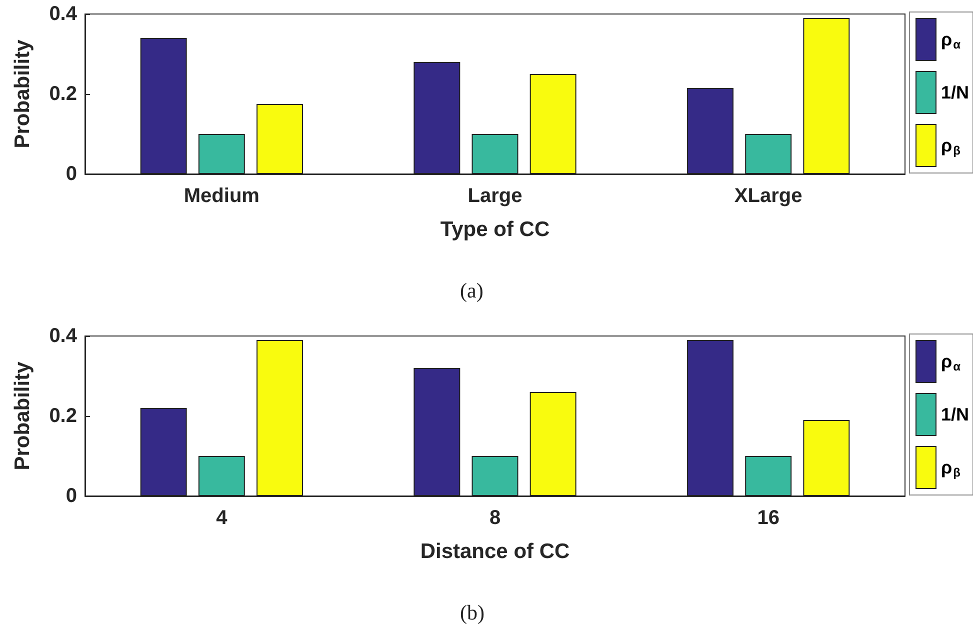  I want to click on x-tick-label: XLarge, so click(768, 196).